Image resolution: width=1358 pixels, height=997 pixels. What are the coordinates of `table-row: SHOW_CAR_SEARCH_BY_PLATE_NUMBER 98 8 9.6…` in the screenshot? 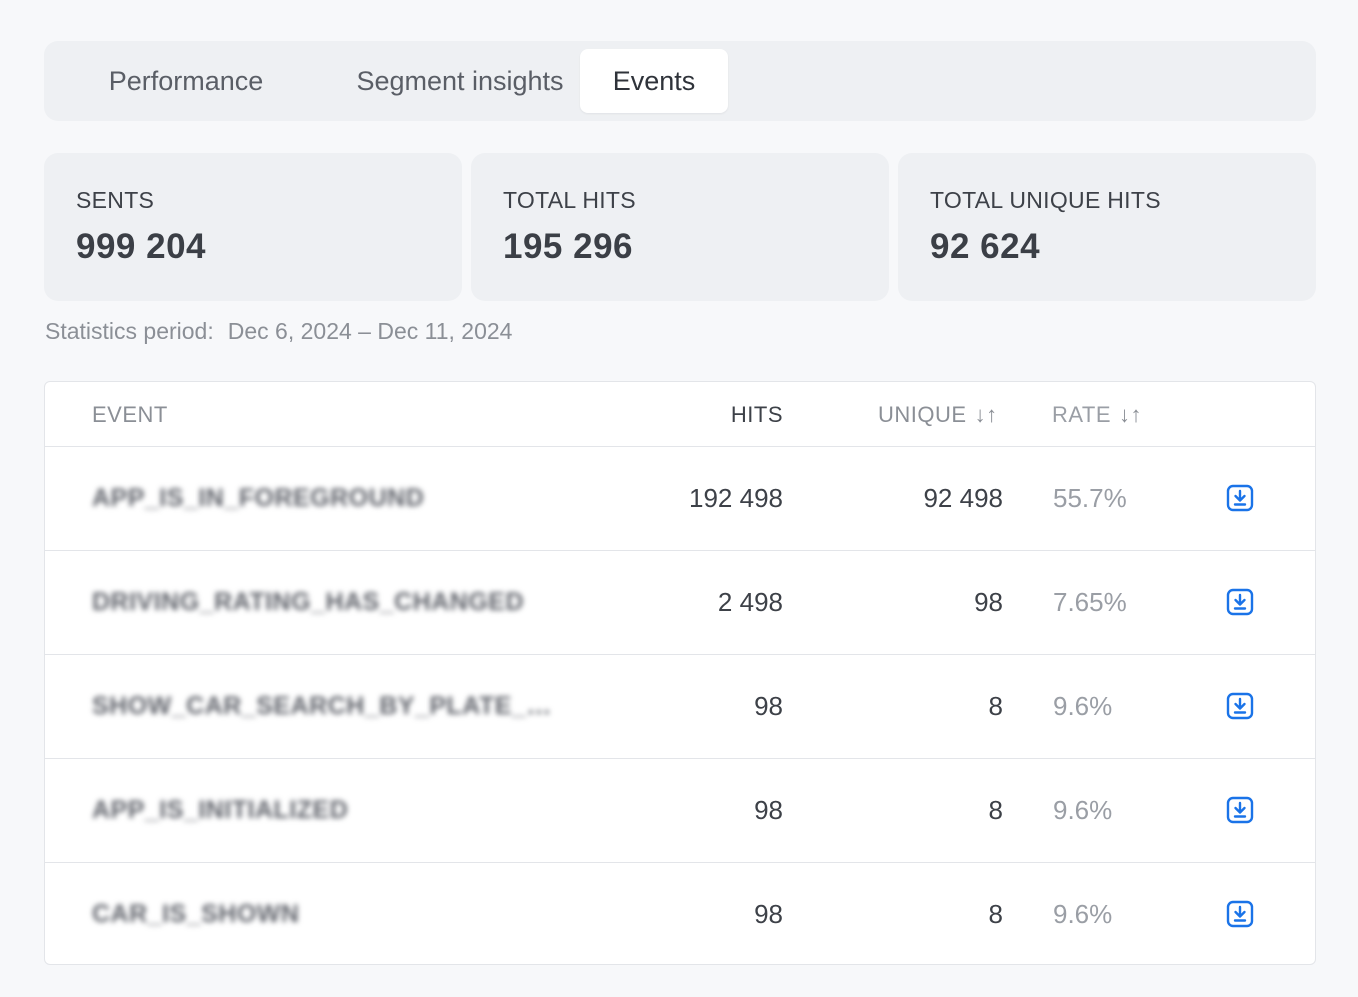 It's located at (680, 707).